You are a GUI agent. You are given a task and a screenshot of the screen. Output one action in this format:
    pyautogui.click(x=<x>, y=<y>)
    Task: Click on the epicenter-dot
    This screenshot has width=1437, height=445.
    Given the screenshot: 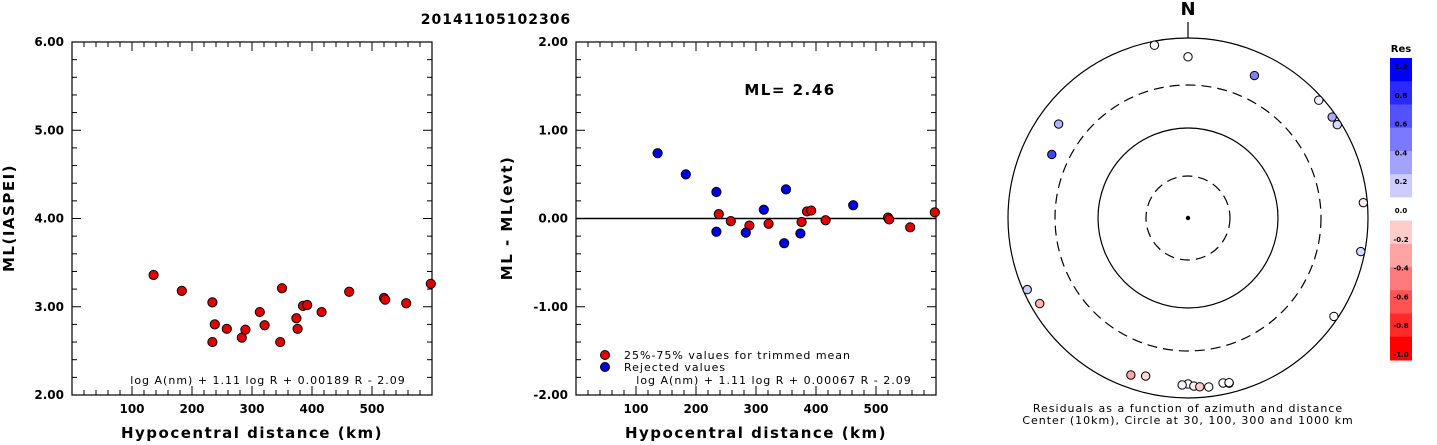 What is the action you would take?
    pyautogui.click(x=1188, y=218)
    